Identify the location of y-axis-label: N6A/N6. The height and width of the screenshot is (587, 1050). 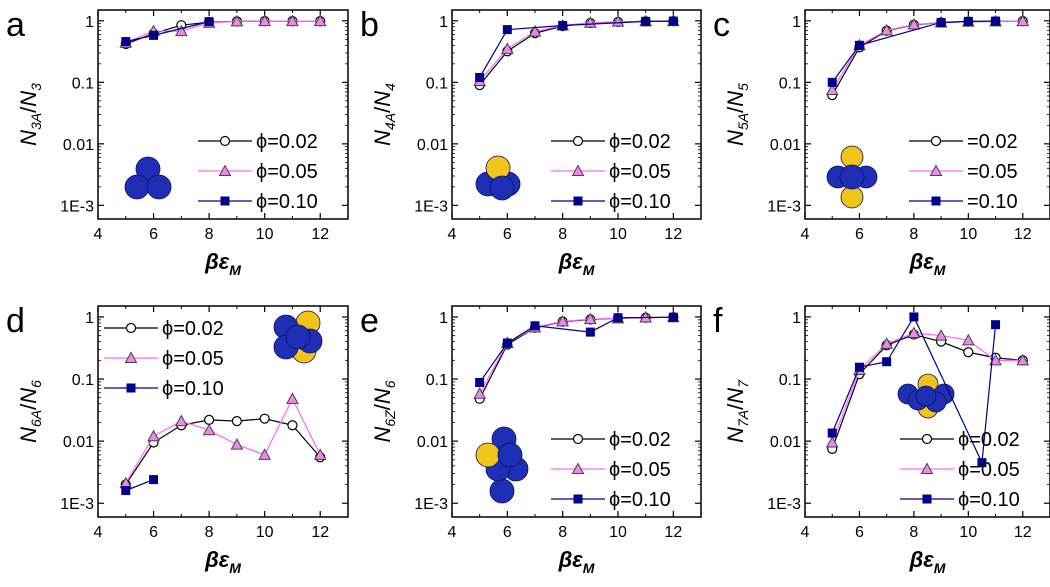
(30, 411).